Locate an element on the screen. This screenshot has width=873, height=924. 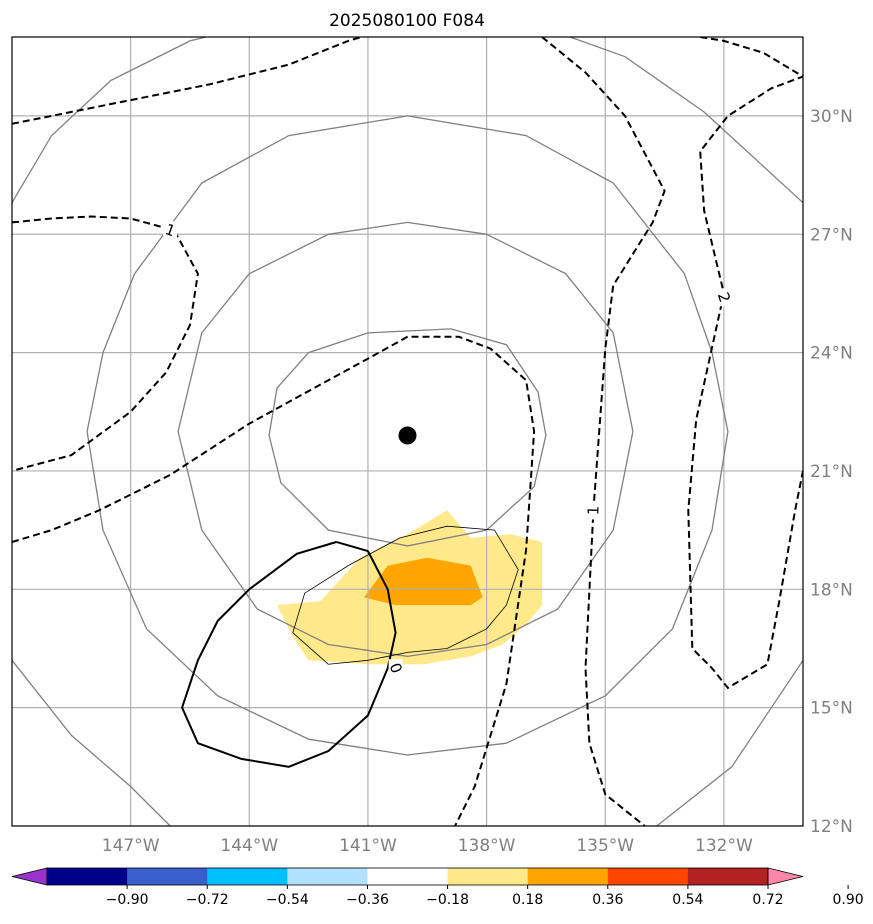
lat-tick-label: 30°N is located at coordinates (831, 117).